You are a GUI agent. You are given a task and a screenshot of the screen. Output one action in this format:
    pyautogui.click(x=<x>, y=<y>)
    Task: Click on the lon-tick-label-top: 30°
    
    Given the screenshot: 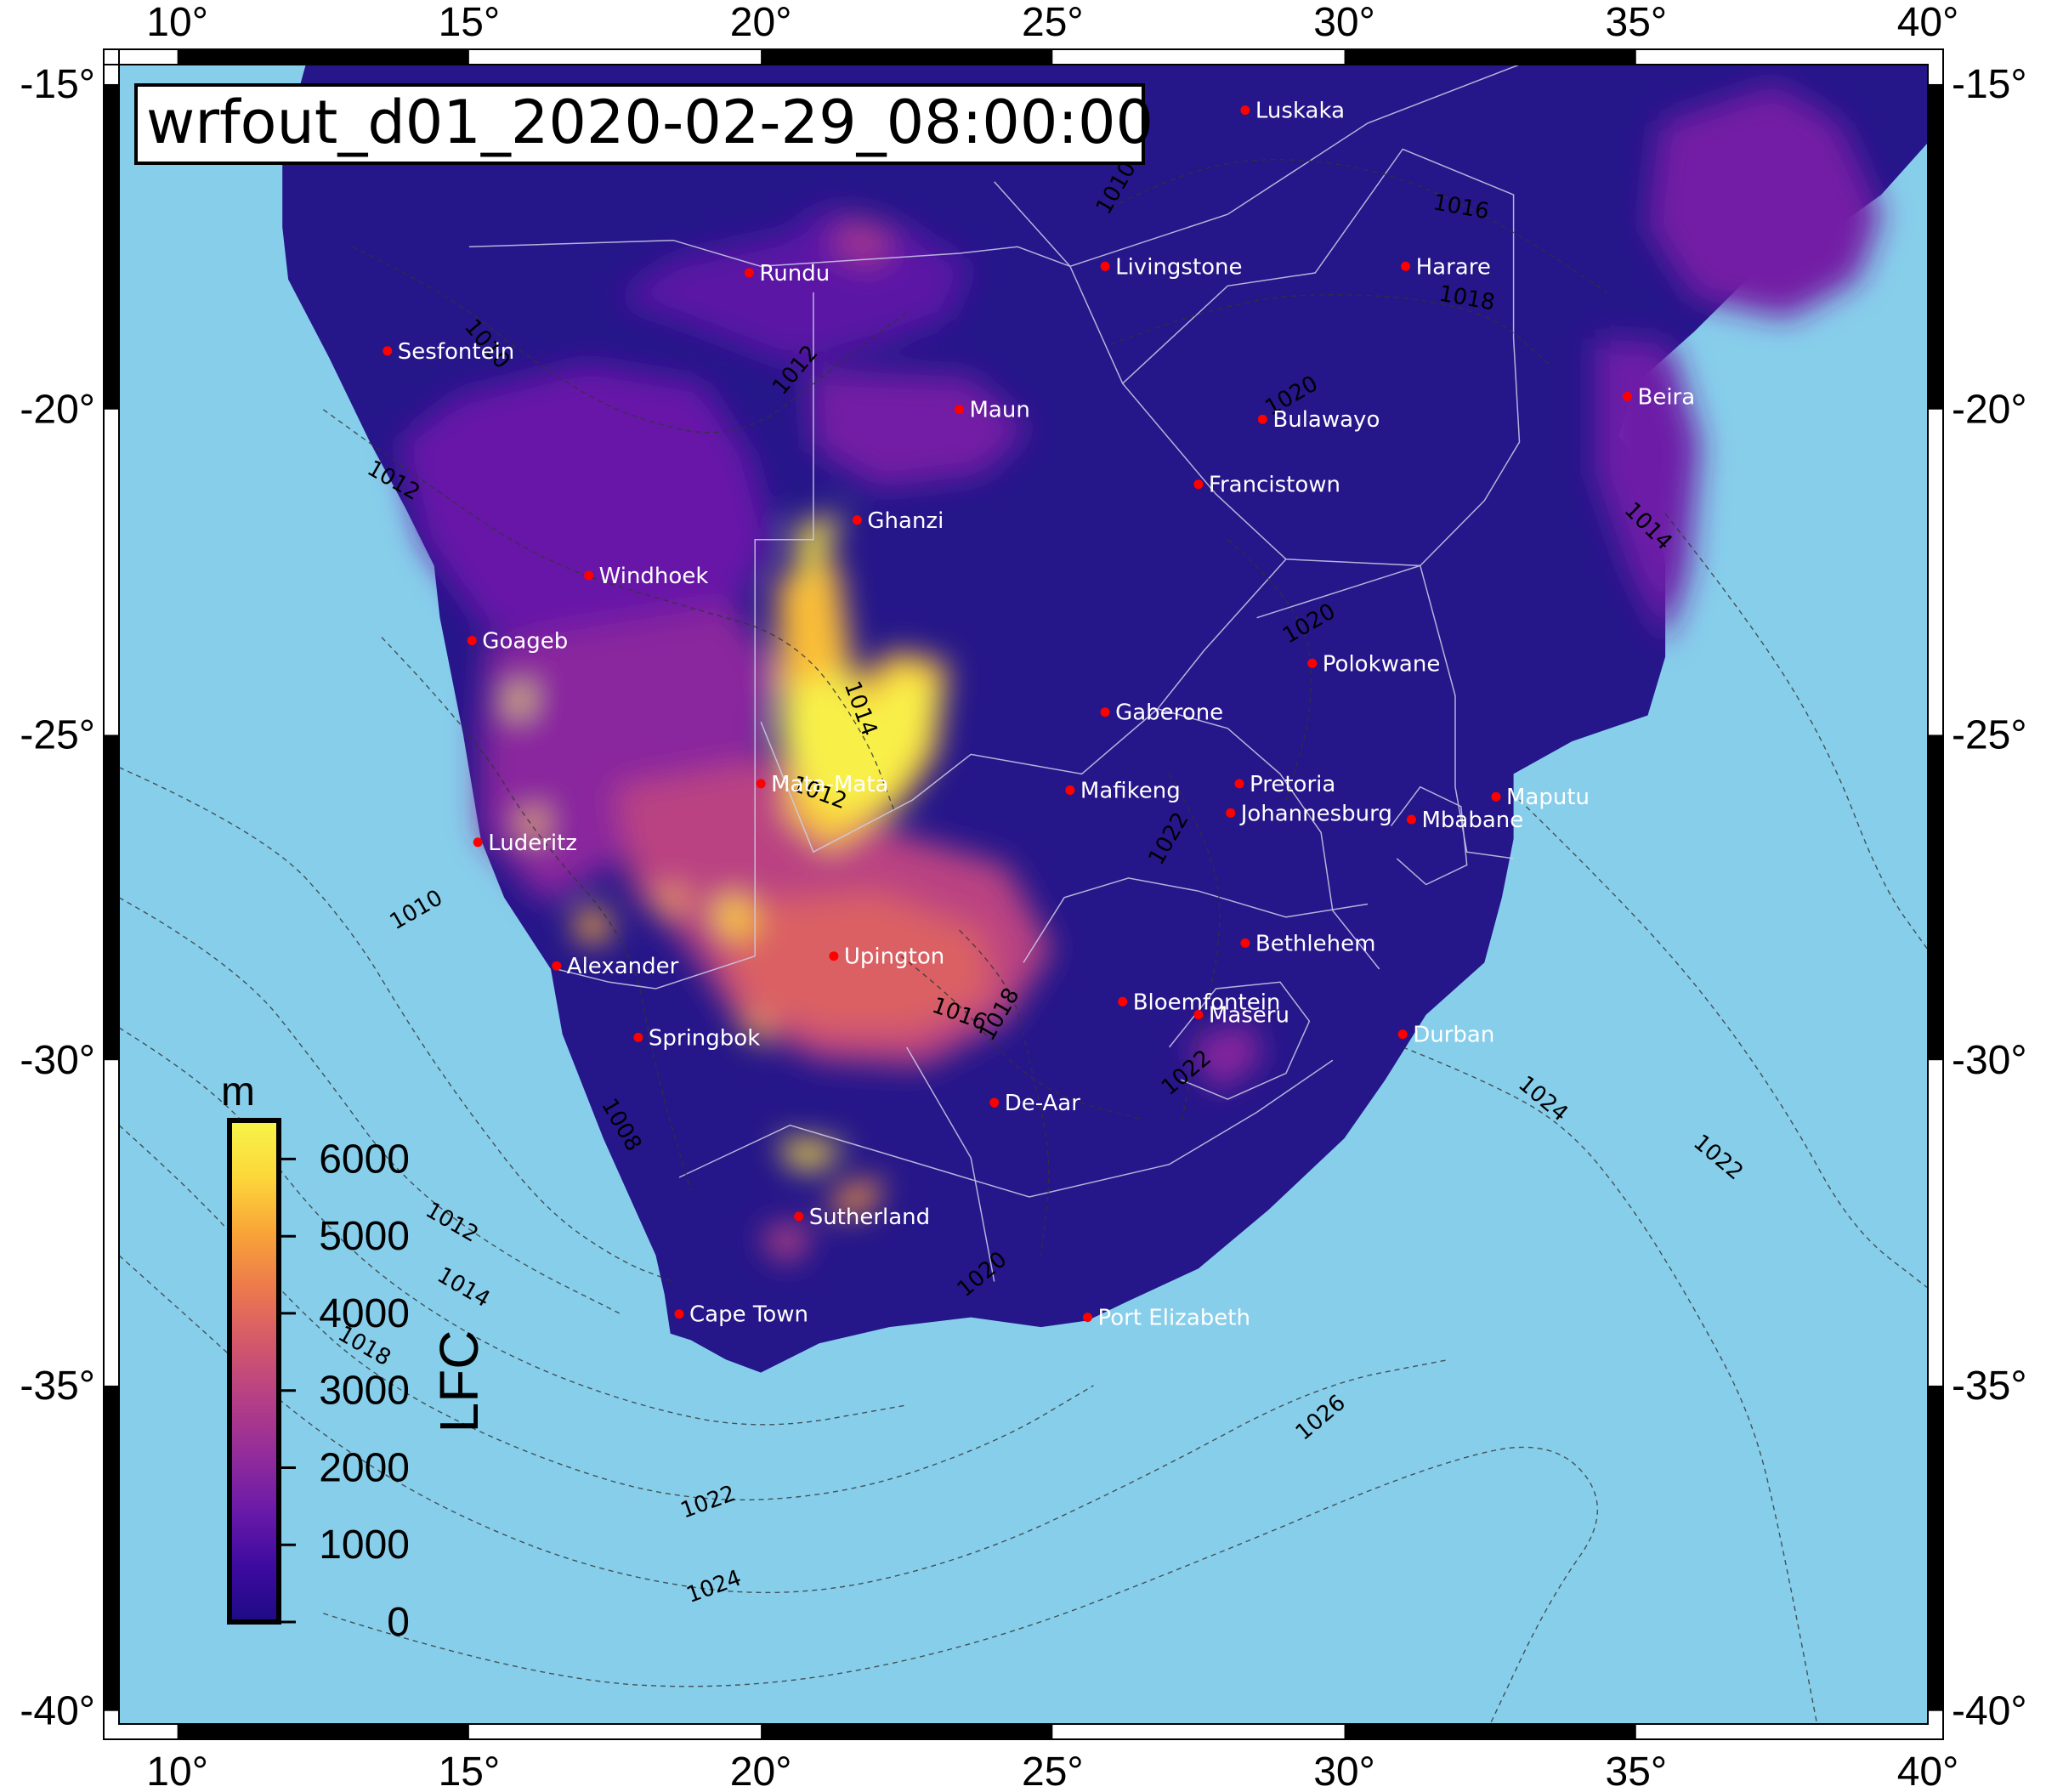 What is the action you would take?
    pyautogui.click(x=1344, y=23)
    